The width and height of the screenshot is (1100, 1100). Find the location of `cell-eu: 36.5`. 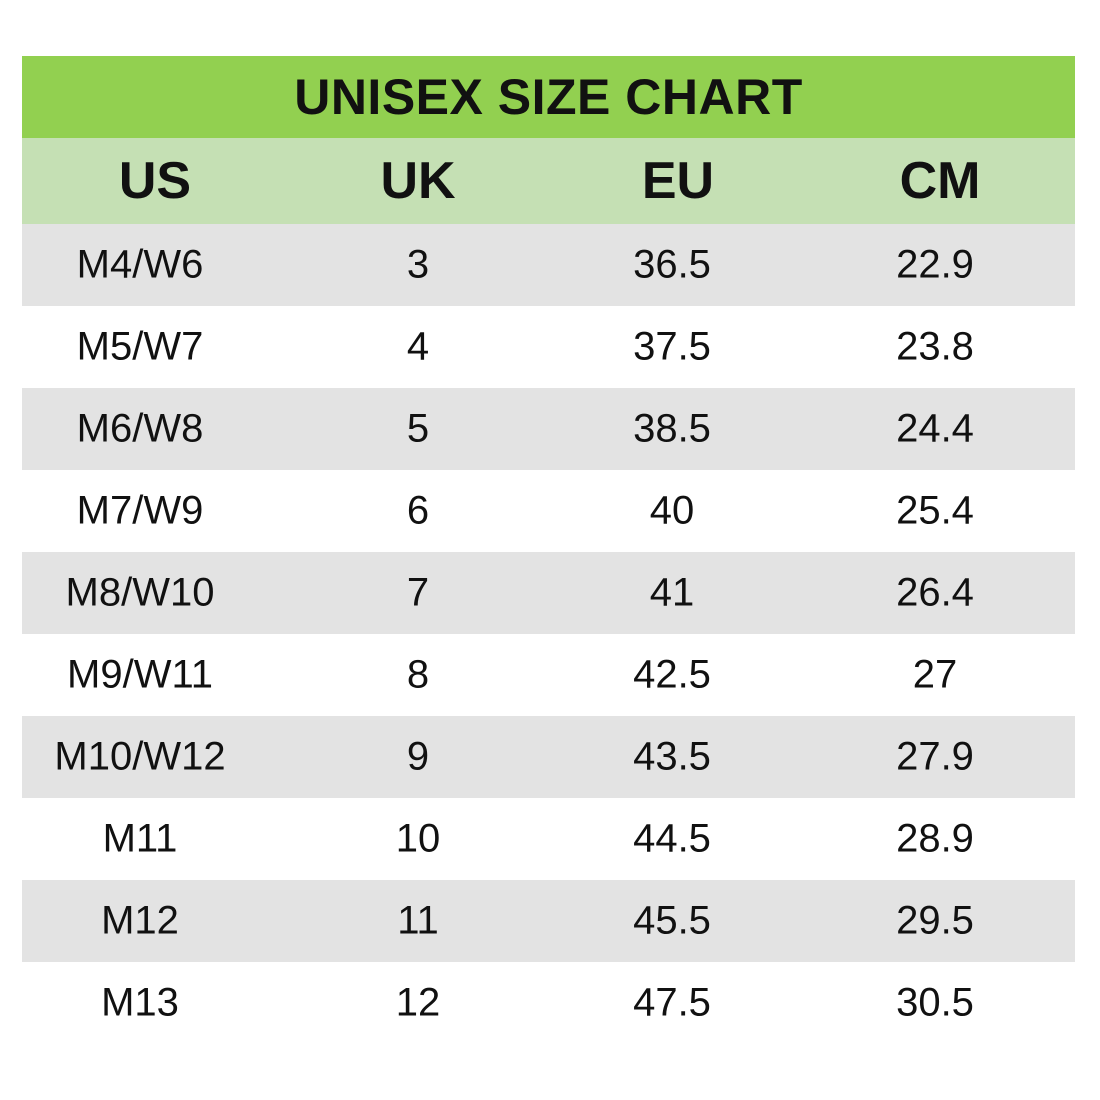

cell-eu: 36.5 is located at coordinates (672, 264).